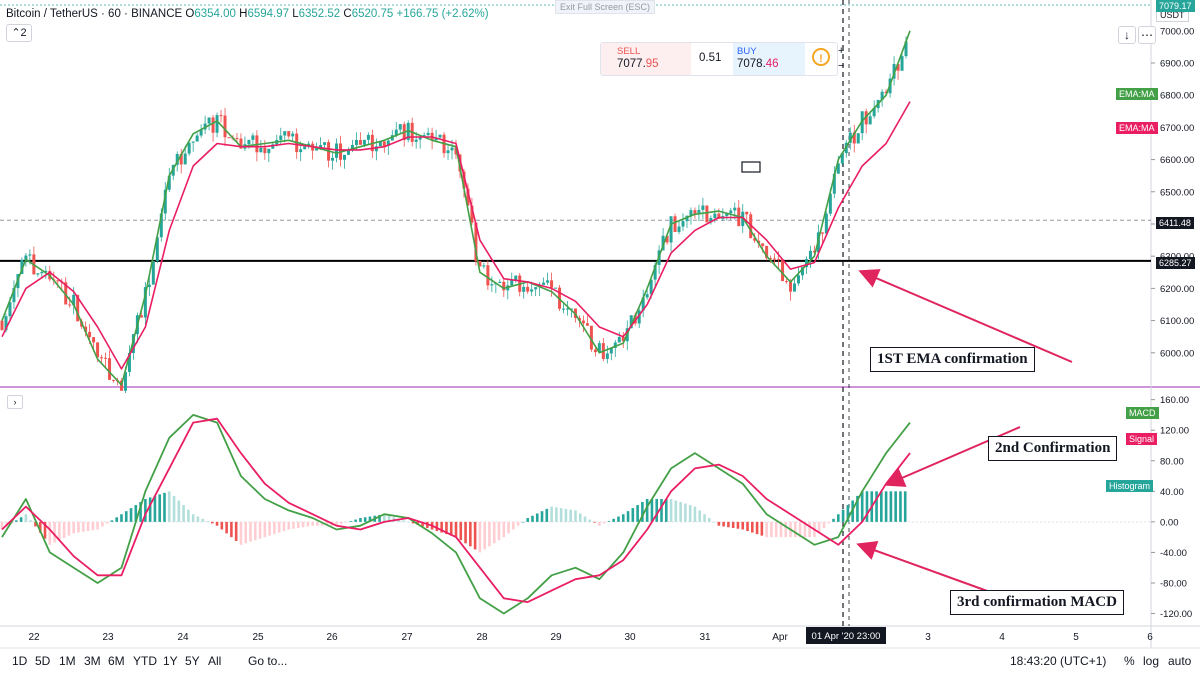 The image size is (1200, 675). Describe the element at coordinates (453, 522) in the screenshot. I see `macd-histogram` at that location.